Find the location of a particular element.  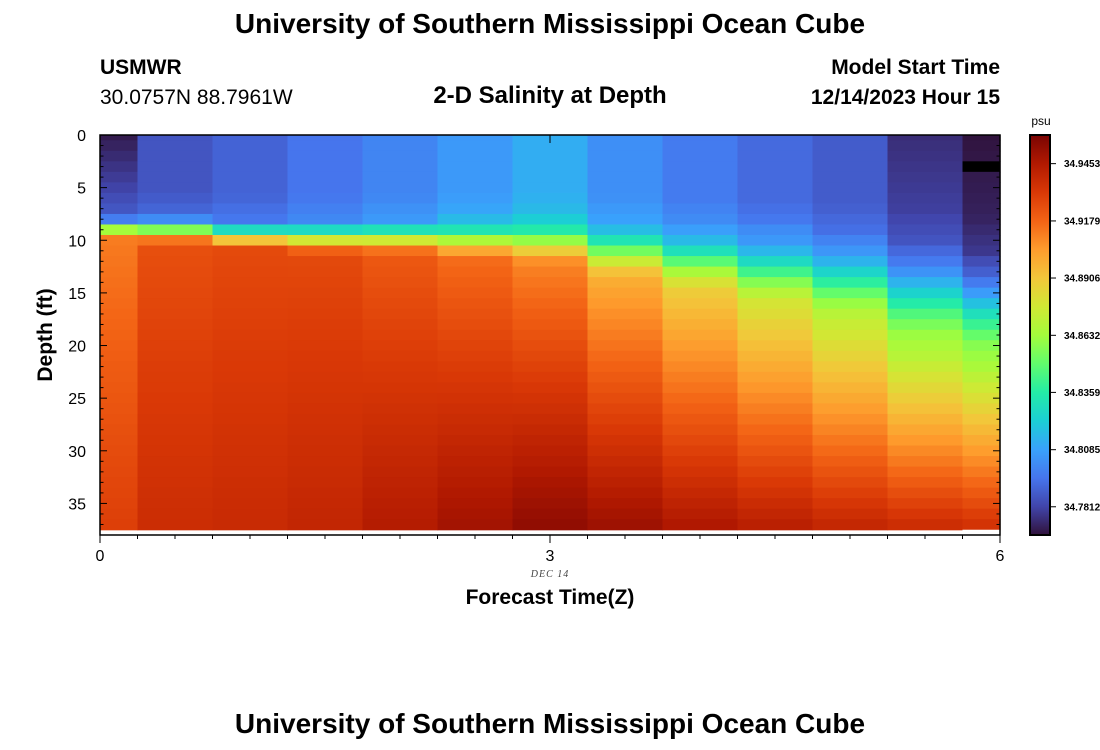

y-tick-label: 30 is located at coordinates (77, 452).